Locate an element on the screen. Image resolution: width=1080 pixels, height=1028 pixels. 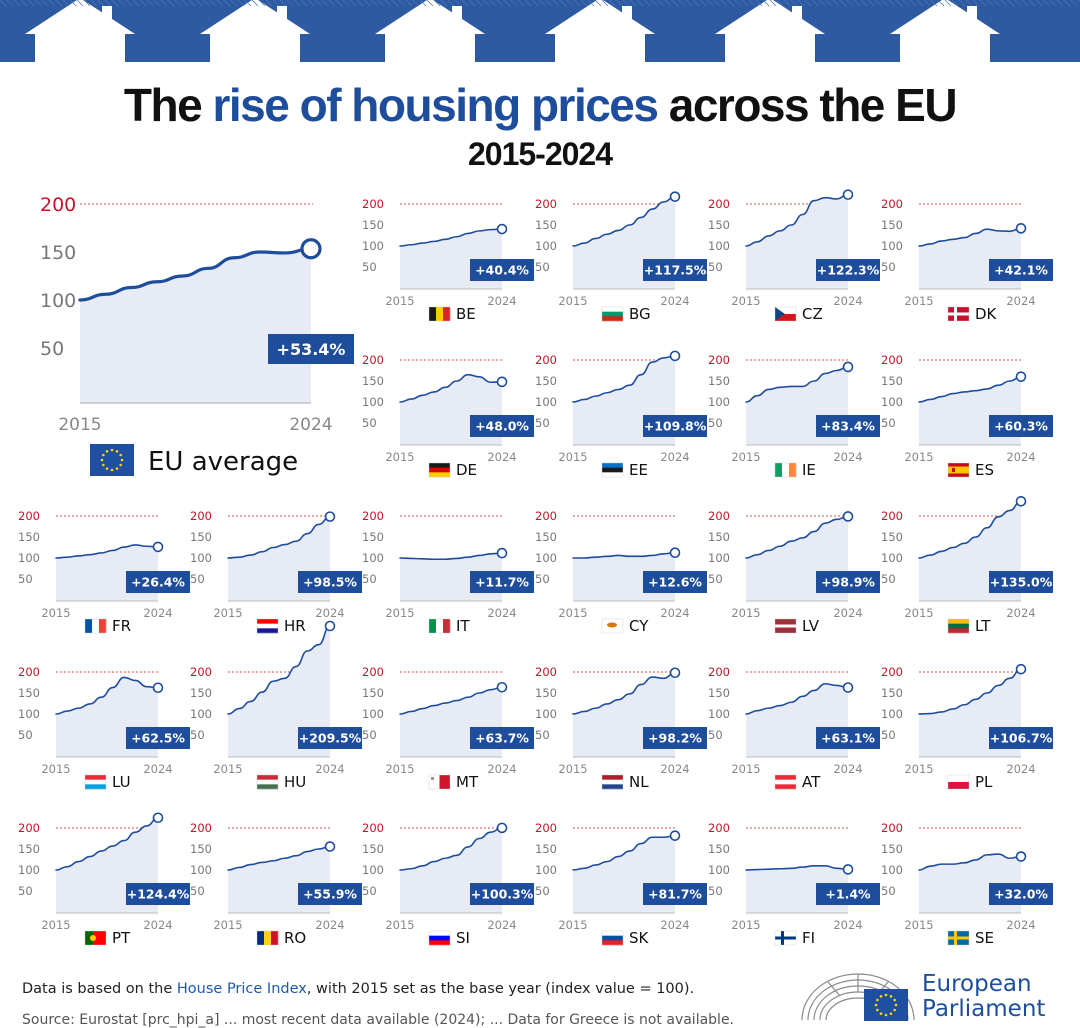
change-badge is located at coordinates (675, 894).